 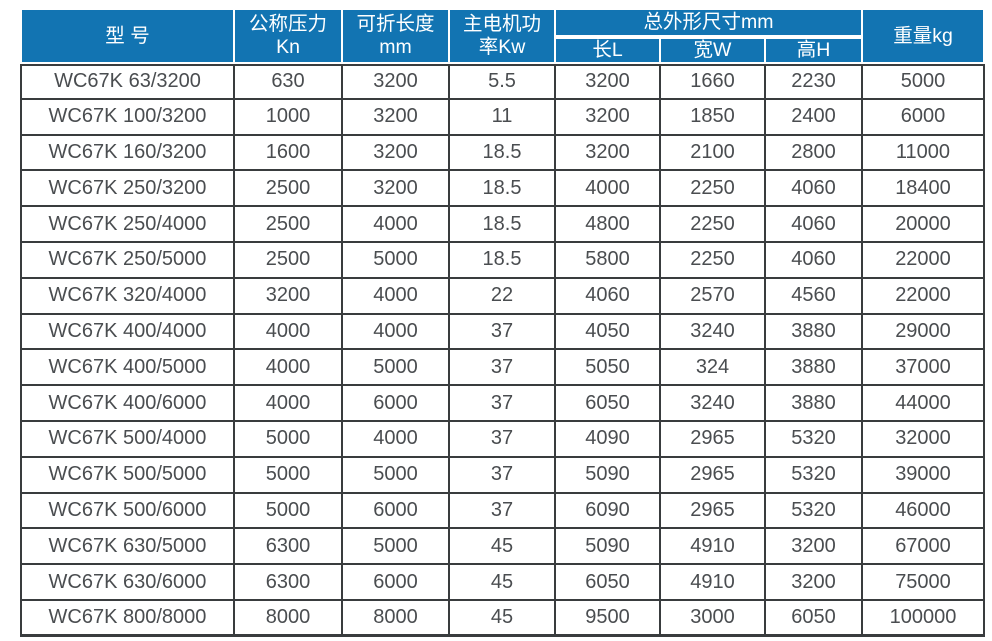 I want to click on cell-model: WC67K 400/4000, so click(x=127, y=332).